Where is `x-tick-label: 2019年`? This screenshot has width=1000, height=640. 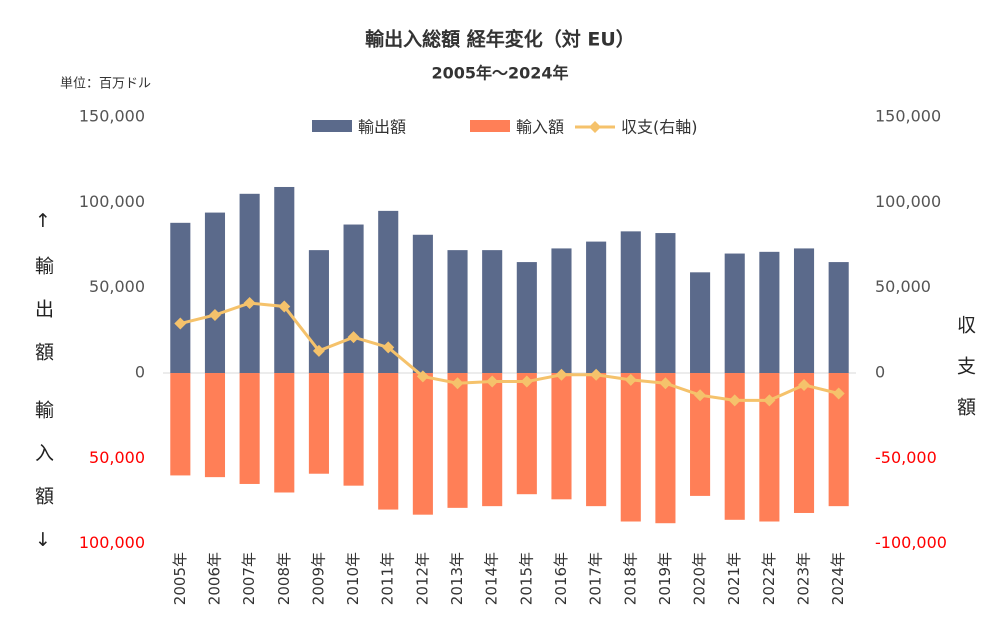
x-tick-label: 2019年 is located at coordinates (665, 578).